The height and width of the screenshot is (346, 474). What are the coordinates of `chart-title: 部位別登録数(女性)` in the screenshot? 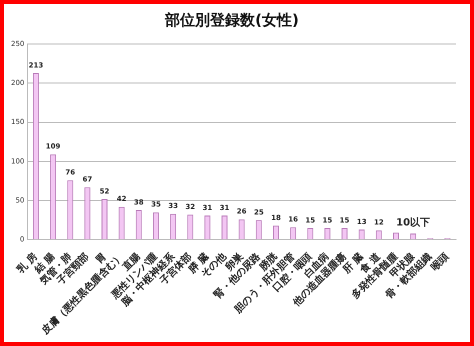 It's located at (231, 19).